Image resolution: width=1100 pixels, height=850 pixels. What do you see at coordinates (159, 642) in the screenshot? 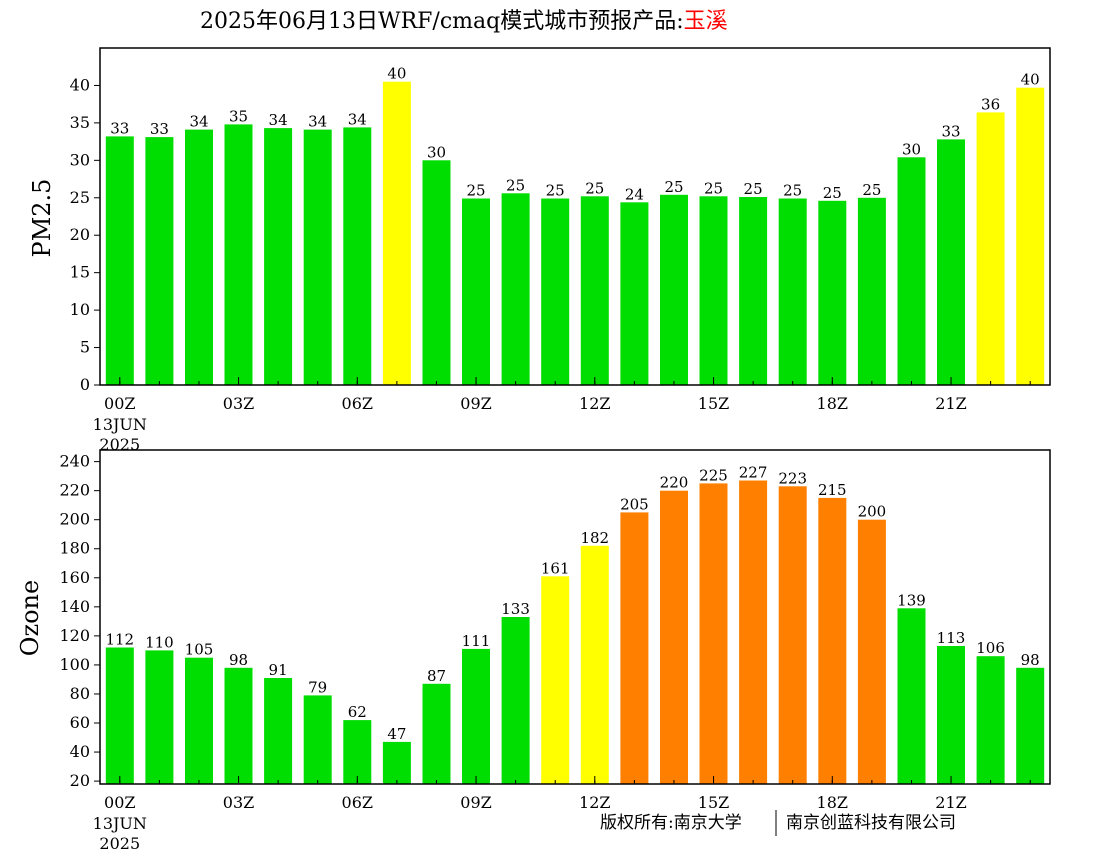
I see `bar-value-label: 110` at bounding box center [159, 642].